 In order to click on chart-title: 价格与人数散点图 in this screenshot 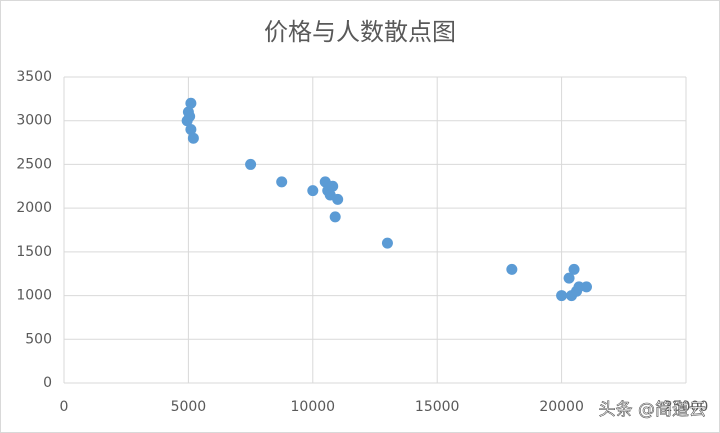, I will do `click(360, 32)`.